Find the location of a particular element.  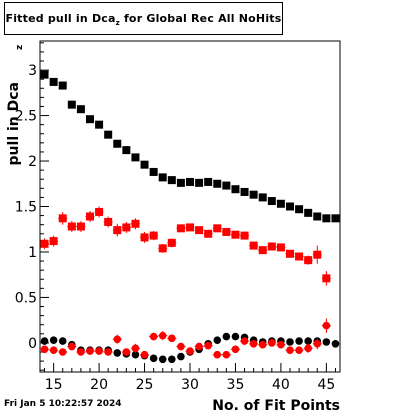

x-tick-label: 40 is located at coordinates (281, 385).